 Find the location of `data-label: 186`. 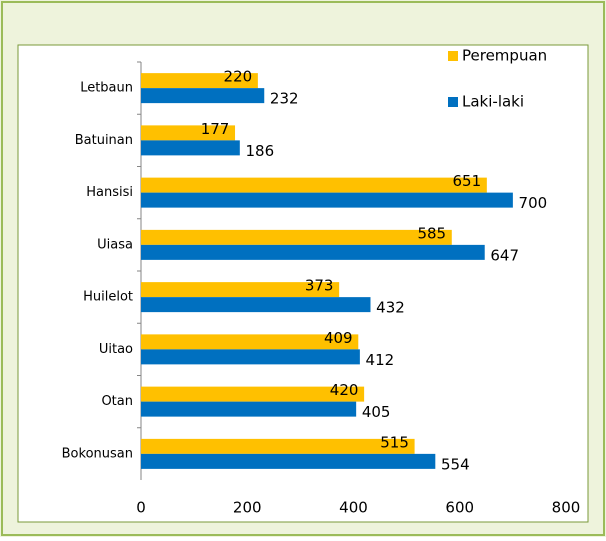

data-label: 186 is located at coordinates (259, 151).